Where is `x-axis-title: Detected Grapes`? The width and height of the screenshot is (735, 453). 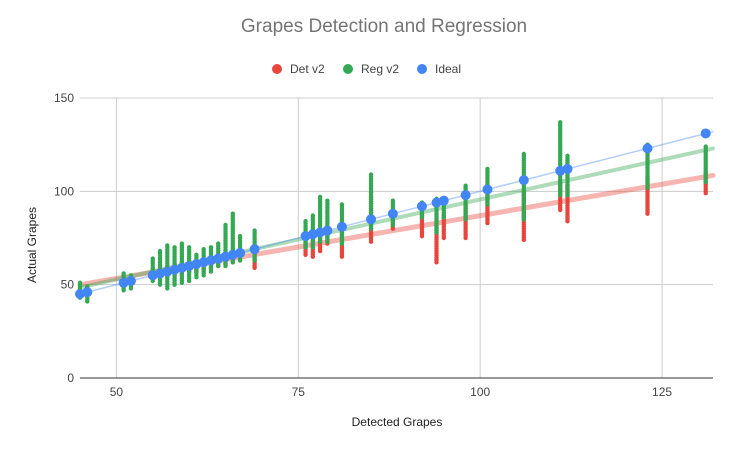 x-axis-title: Detected Grapes is located at coordinates (397, 422).